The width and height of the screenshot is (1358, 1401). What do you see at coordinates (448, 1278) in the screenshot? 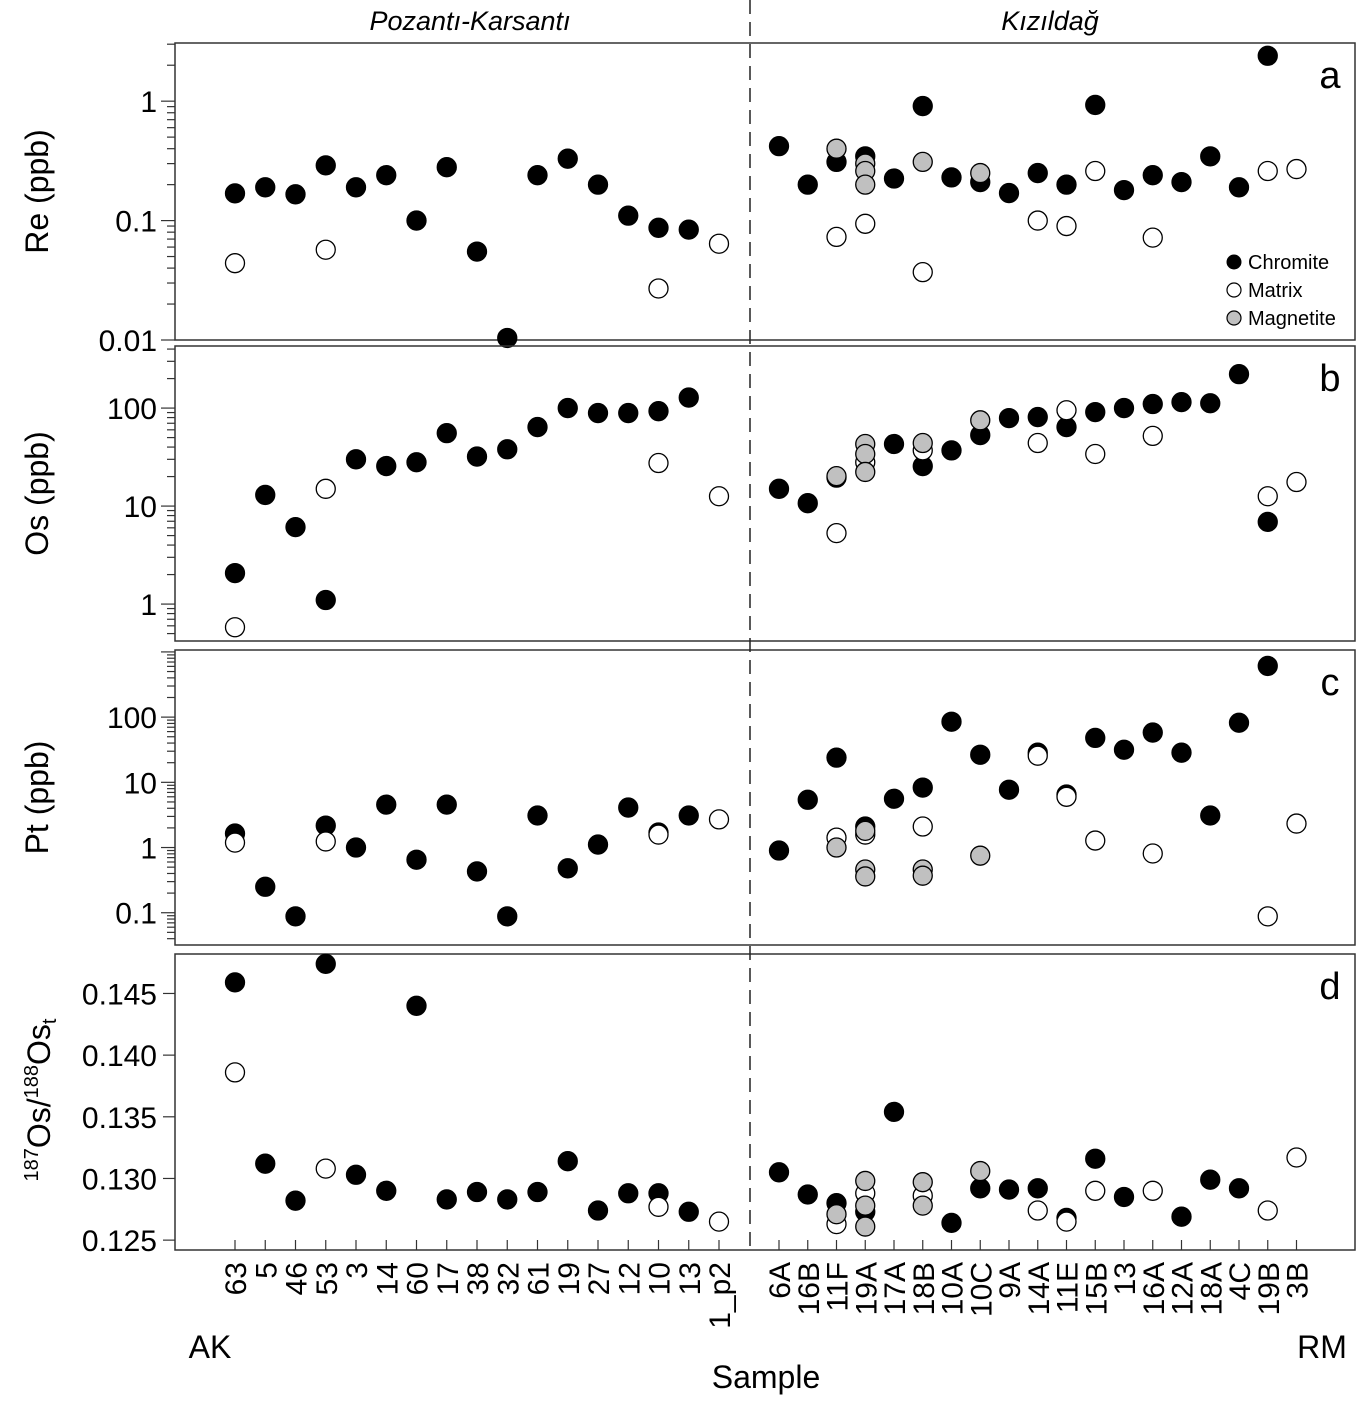
I see `x-tick-label: 17` at bounding box center [448, 1278].